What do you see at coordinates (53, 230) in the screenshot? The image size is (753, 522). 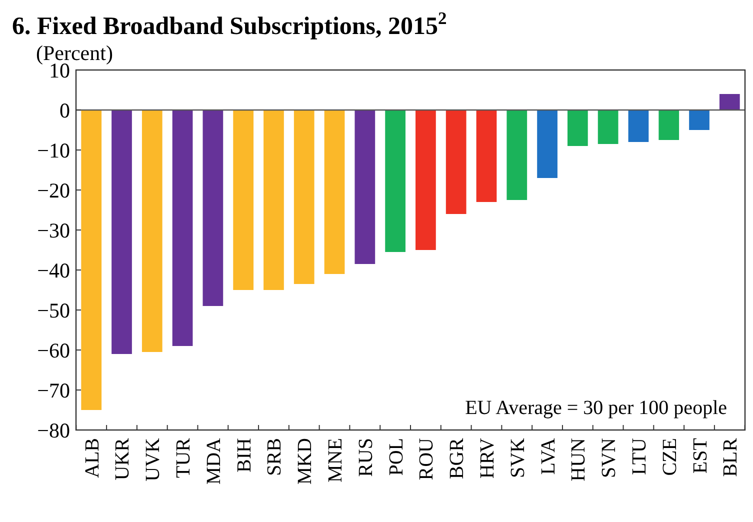 I see `y-tick-label: −30` at bounding box center [53, 230].